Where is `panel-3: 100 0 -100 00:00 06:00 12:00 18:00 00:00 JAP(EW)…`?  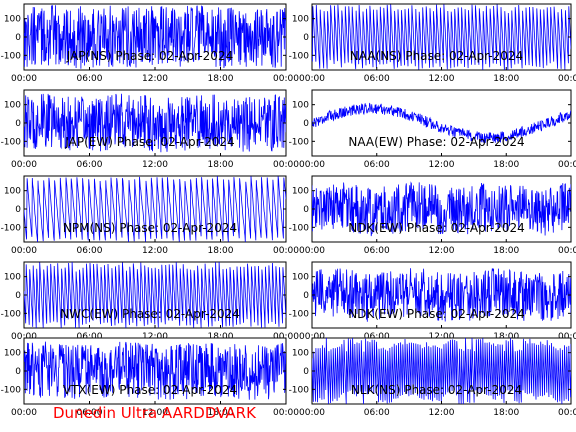 panel-3: 100 0 -100 00:00 06:00 12:00 18:00 00:00 JAP(EW)… is located at coordinates (150, 129).